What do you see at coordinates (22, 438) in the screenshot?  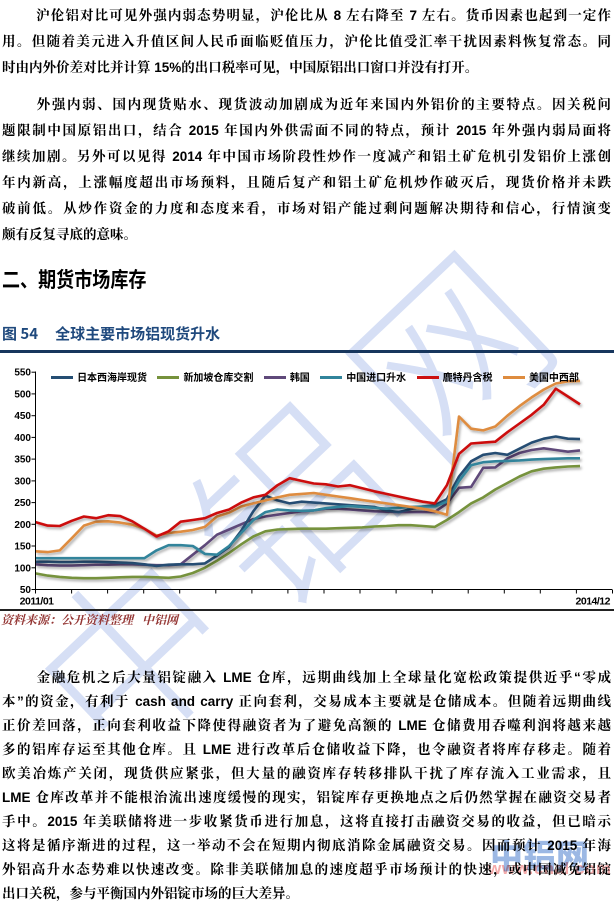 I see `svg-text: 400` at bounding box center [22, 438].